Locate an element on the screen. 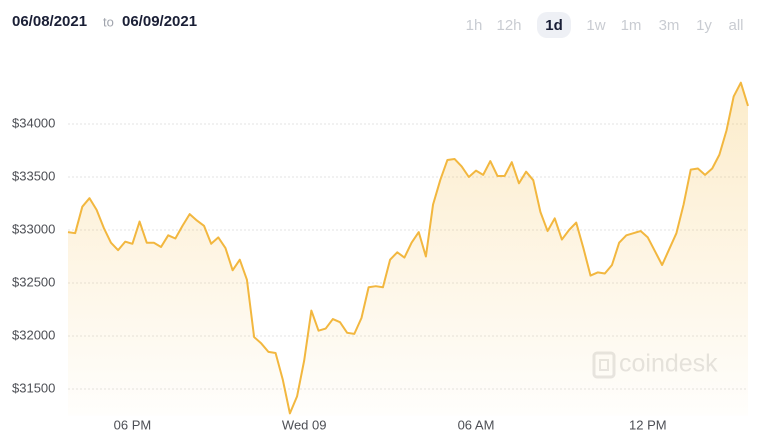  y-tick-label: $32000 is located at coordinates (33, 334).